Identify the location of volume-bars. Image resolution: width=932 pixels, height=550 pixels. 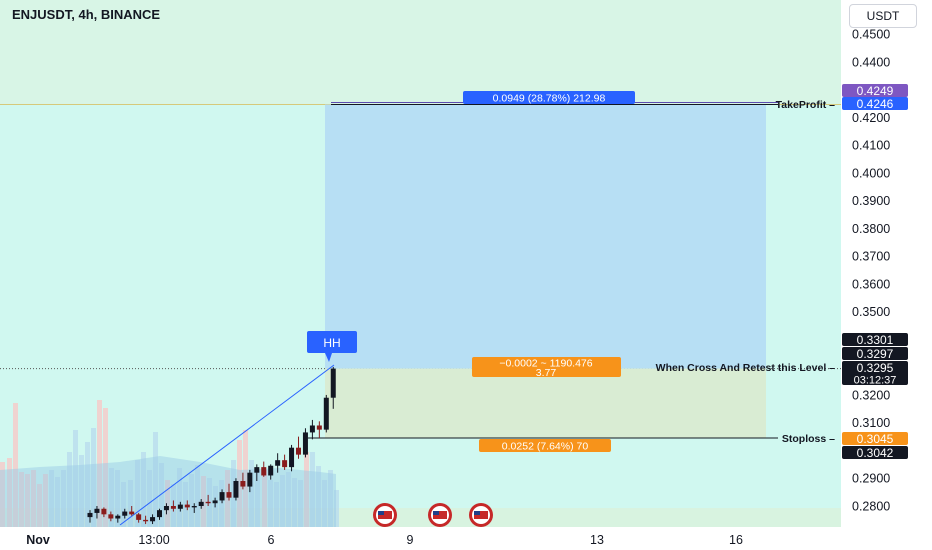
(169, 463).